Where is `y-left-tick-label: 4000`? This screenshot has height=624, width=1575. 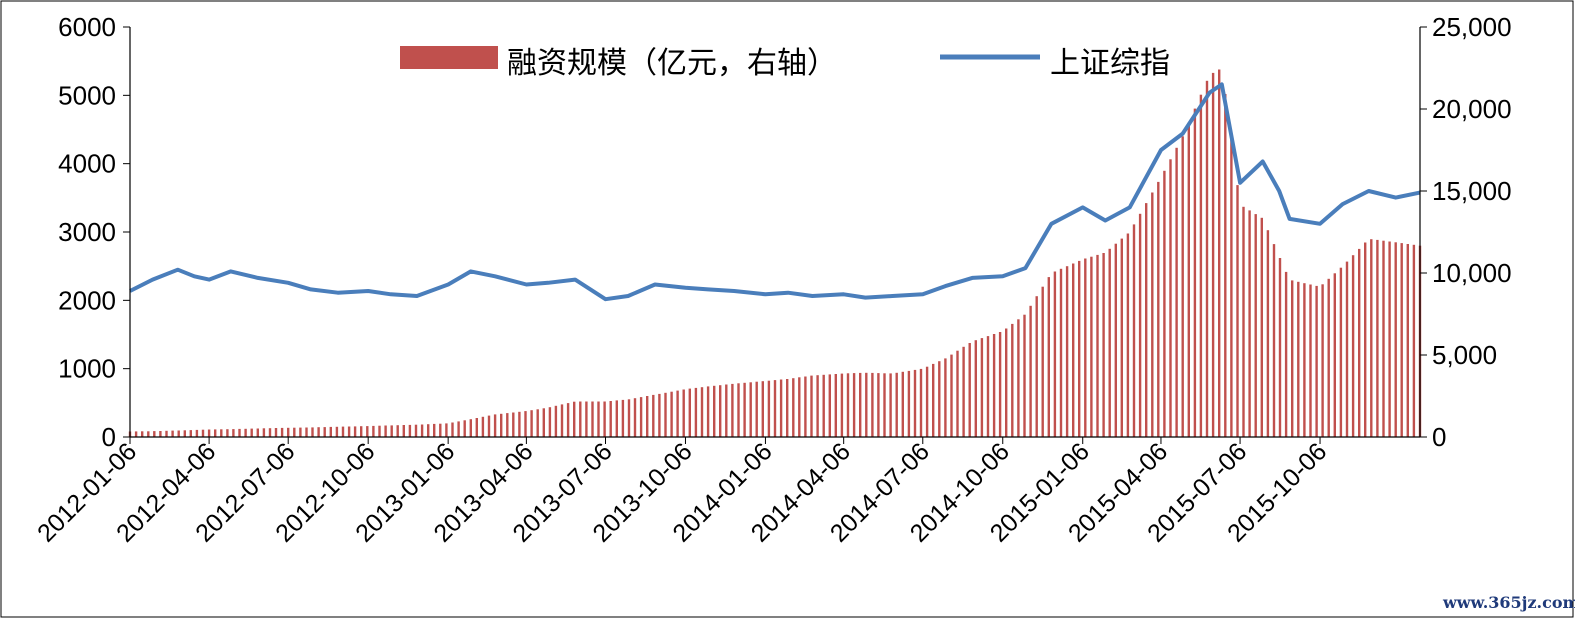 y-left-tick-label: 4000 is located at coordinates (87, 164).